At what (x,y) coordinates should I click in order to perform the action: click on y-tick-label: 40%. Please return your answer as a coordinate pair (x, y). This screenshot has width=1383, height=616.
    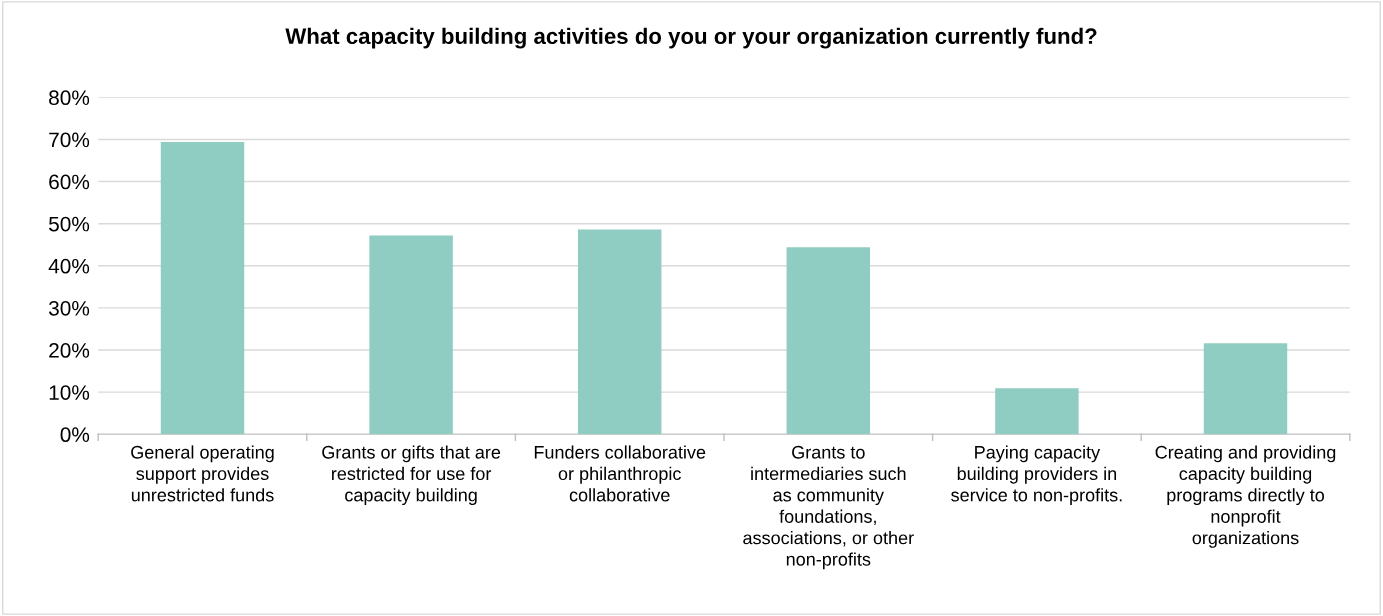
    Looking at the image, I should click on (69, 266).